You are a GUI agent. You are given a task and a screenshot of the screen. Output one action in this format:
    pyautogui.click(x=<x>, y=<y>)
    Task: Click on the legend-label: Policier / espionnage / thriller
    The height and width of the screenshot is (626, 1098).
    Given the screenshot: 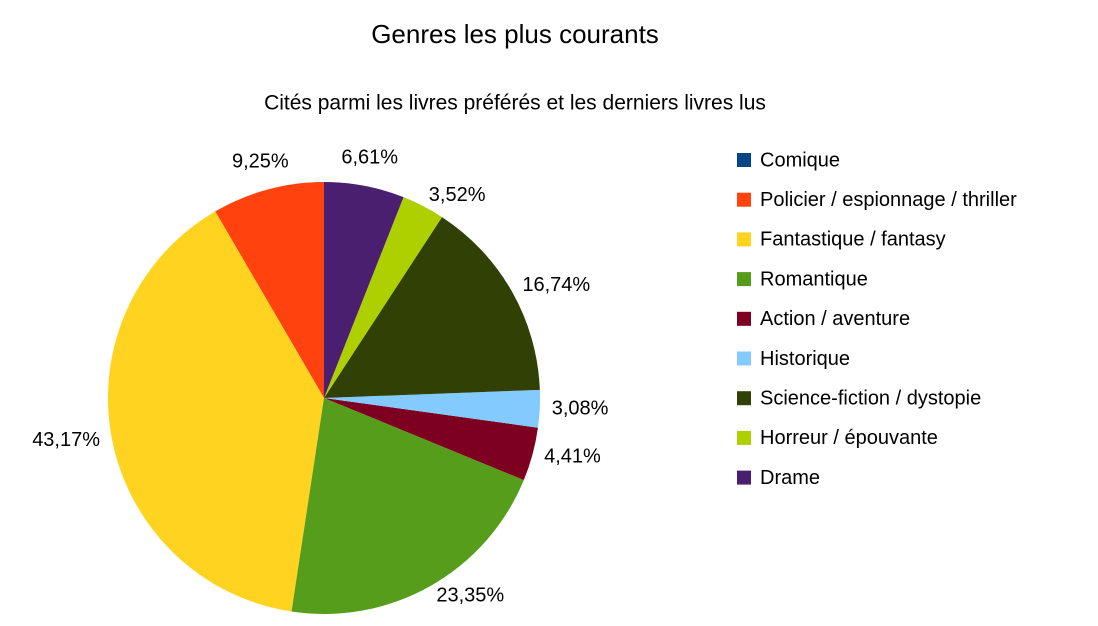 What is the action you would take?
    pyautogui.click(x=888, y=200)
    